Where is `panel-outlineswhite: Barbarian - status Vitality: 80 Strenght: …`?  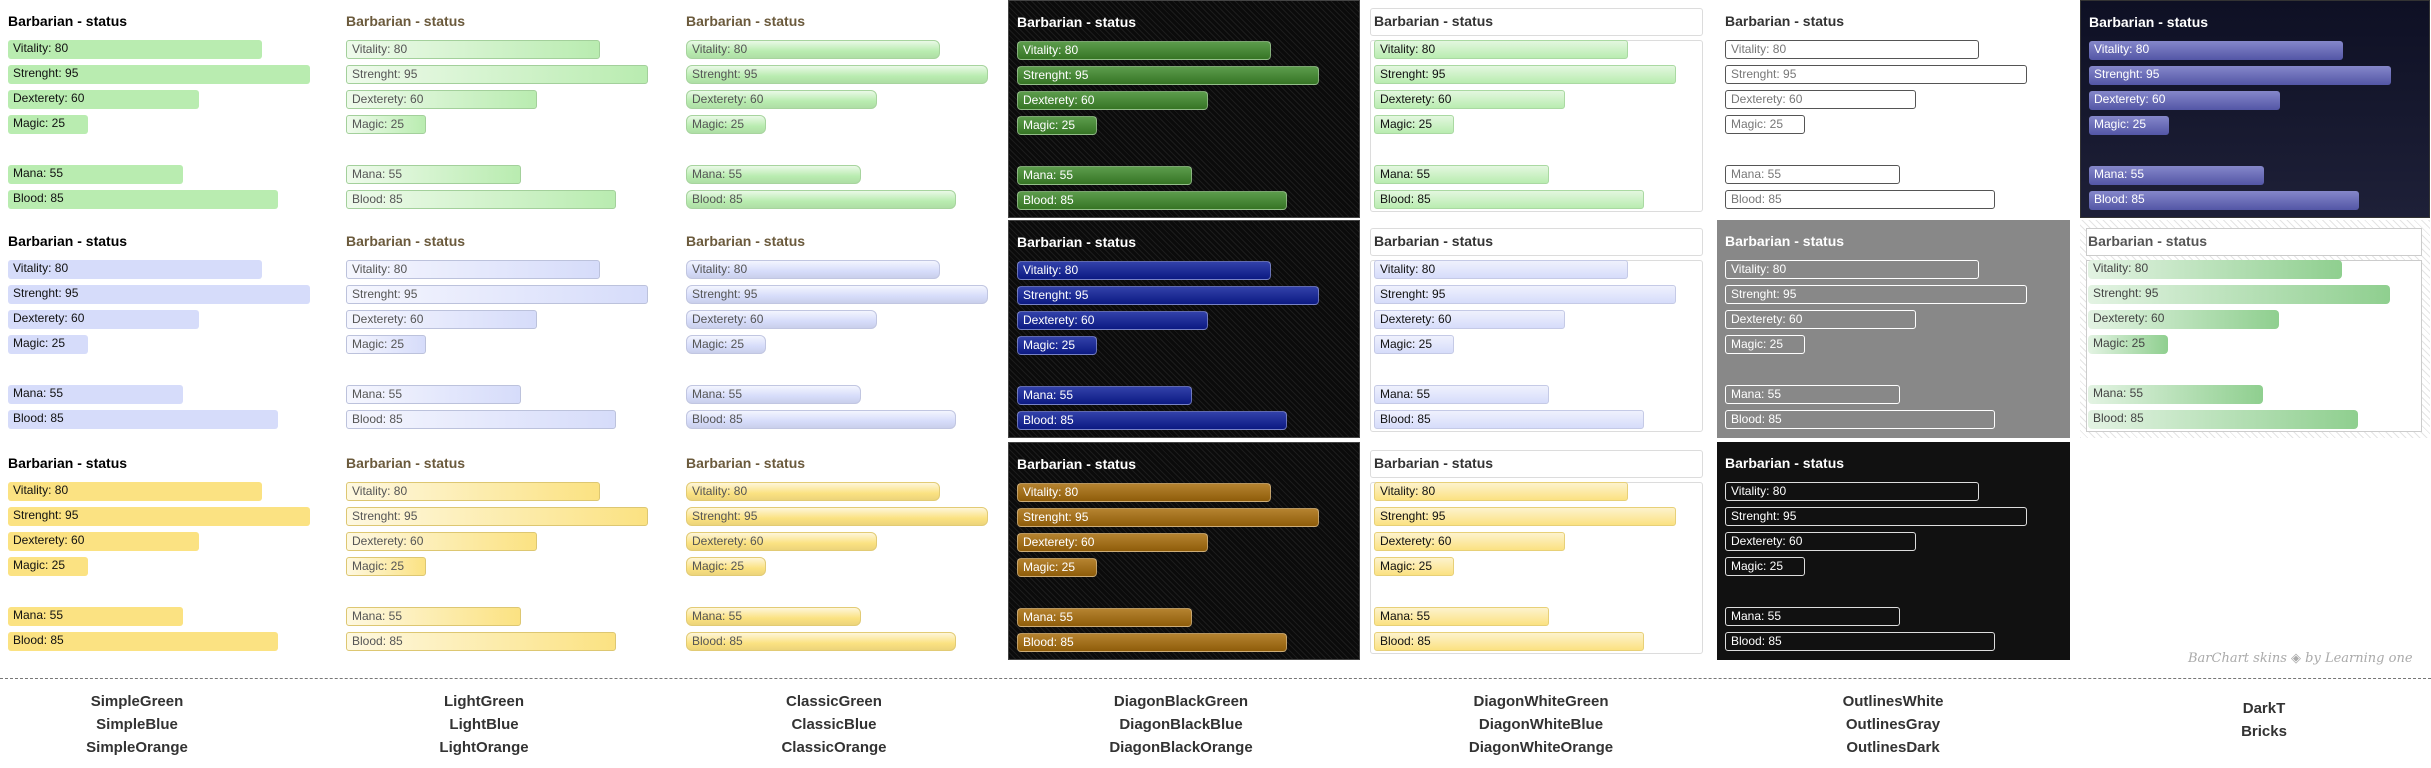 panel-outlineswhite: Barbarian - status Vitality: 80 Strenght: … is located at coordinates (1893, 109).